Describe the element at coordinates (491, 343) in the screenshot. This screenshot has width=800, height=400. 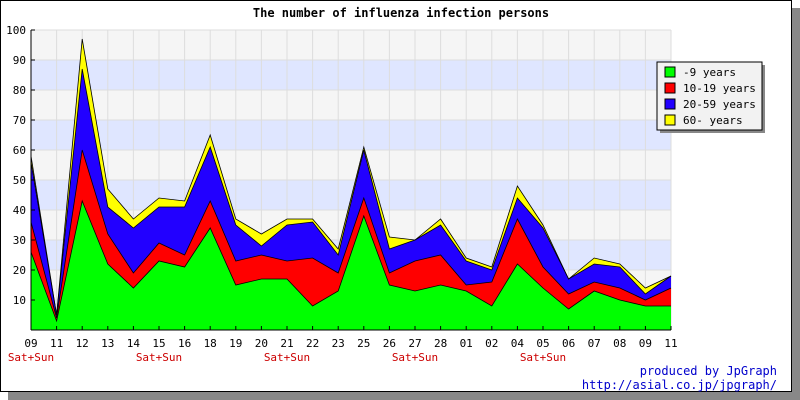
I see `x-tick-label: 02` at that location.